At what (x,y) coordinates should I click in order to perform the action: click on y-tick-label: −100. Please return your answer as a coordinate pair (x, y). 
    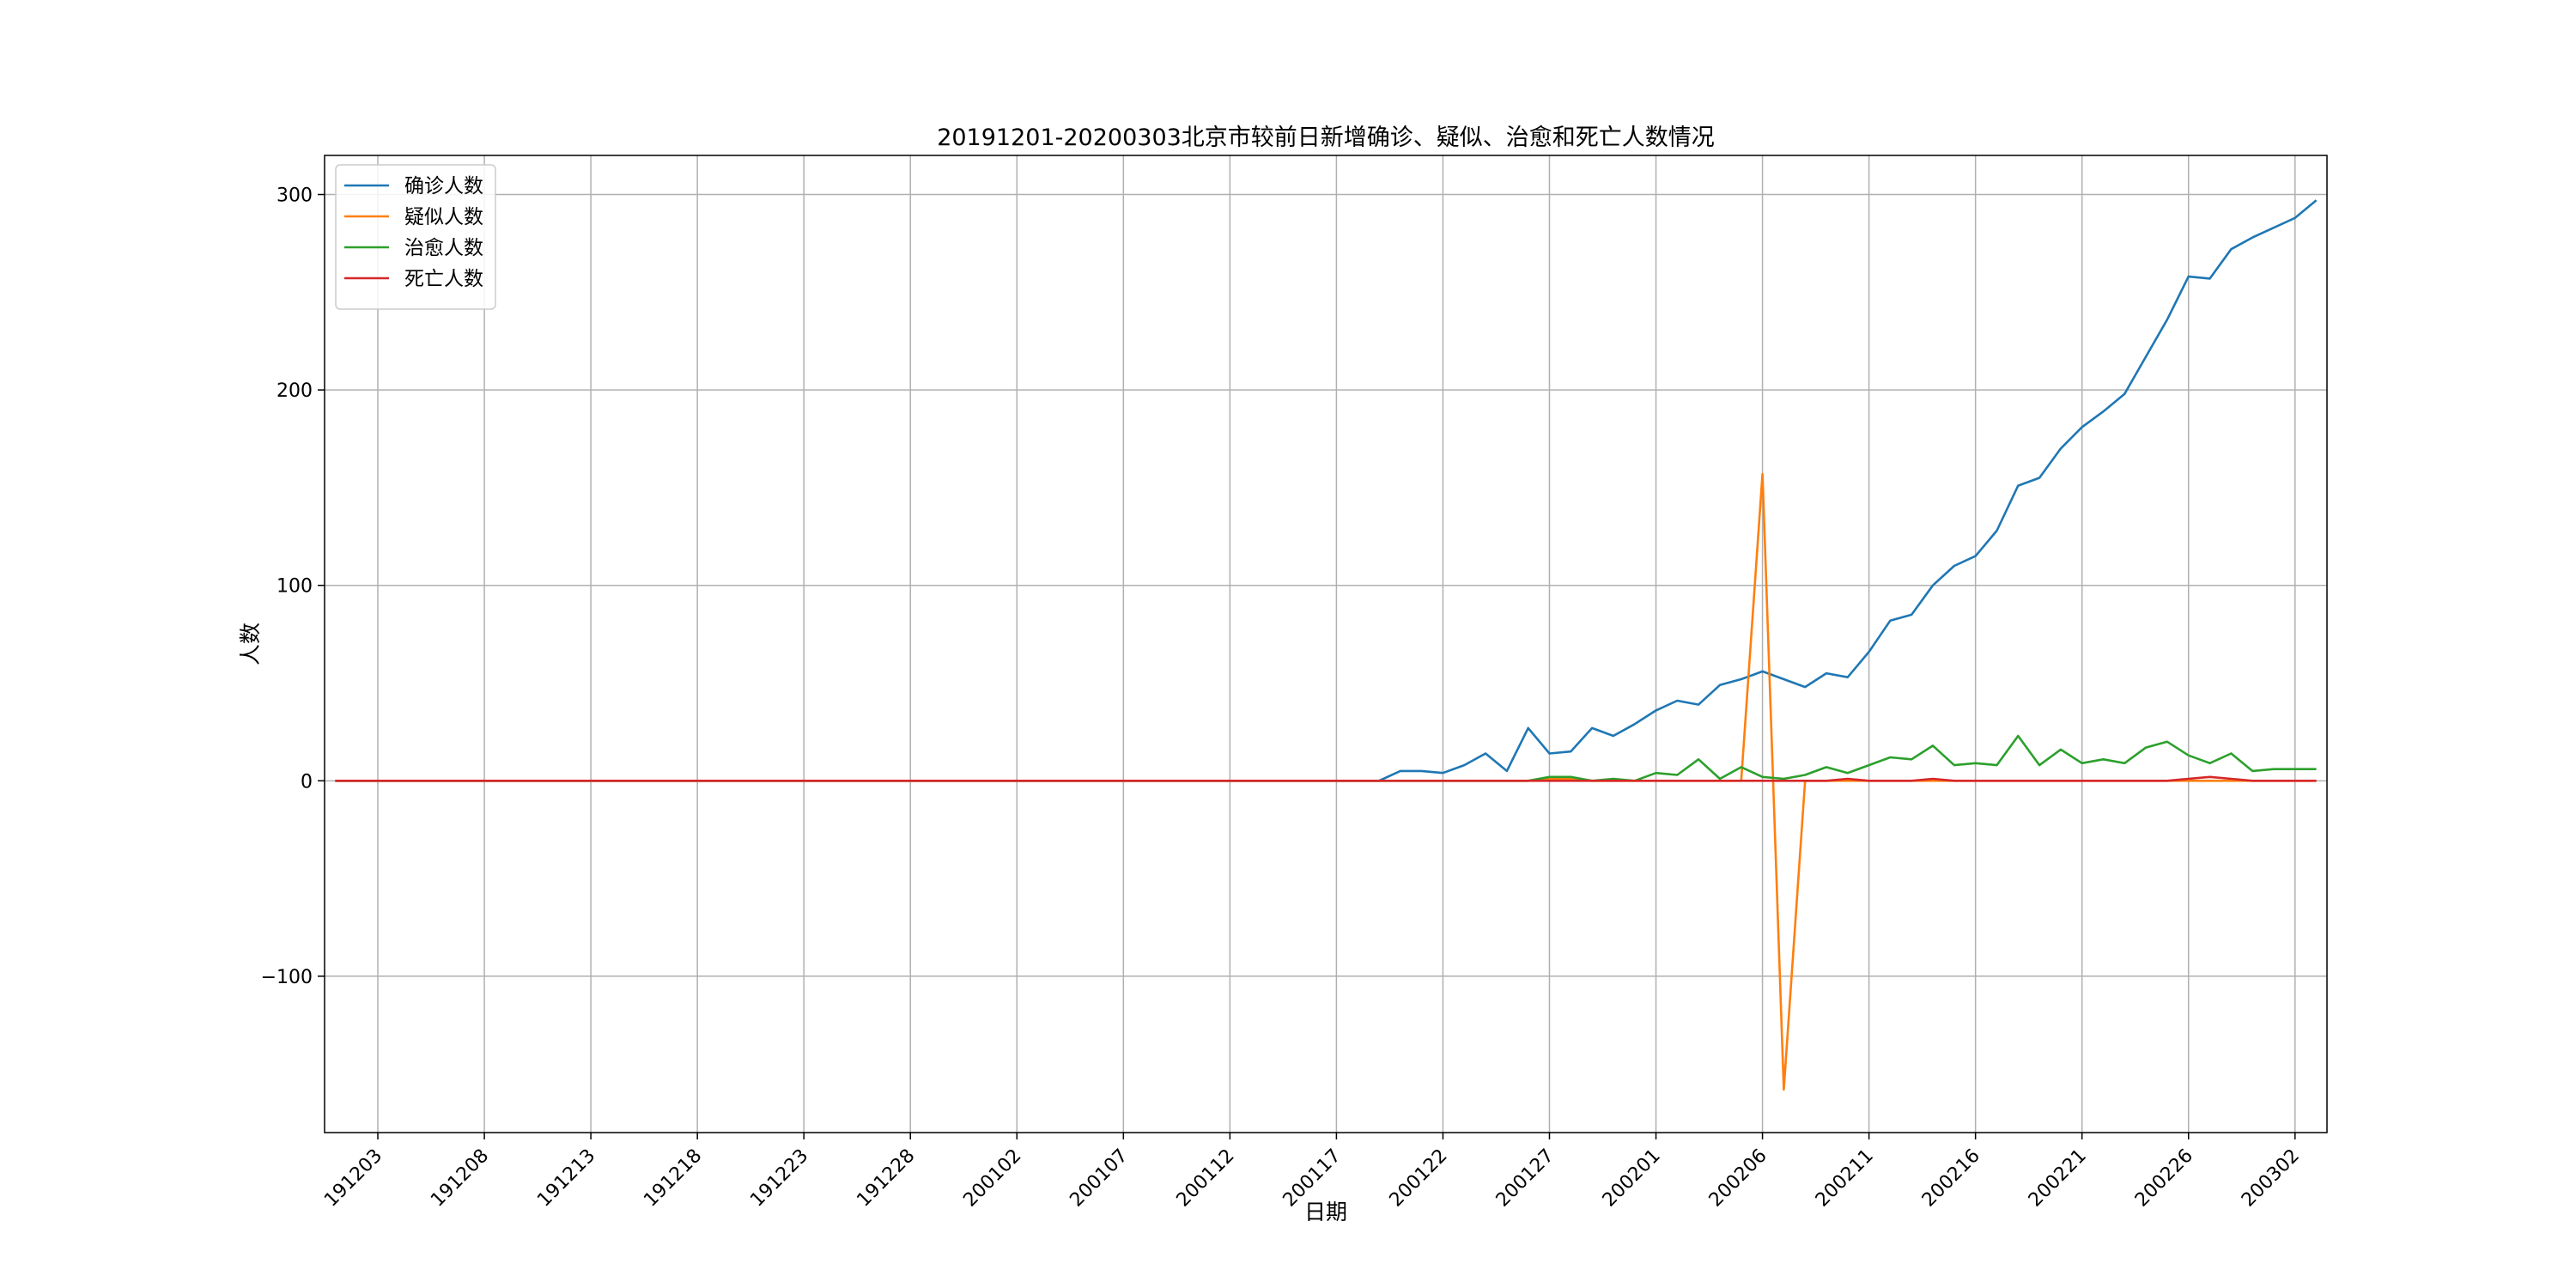
    Looking at the image, I should click on (287, 977).